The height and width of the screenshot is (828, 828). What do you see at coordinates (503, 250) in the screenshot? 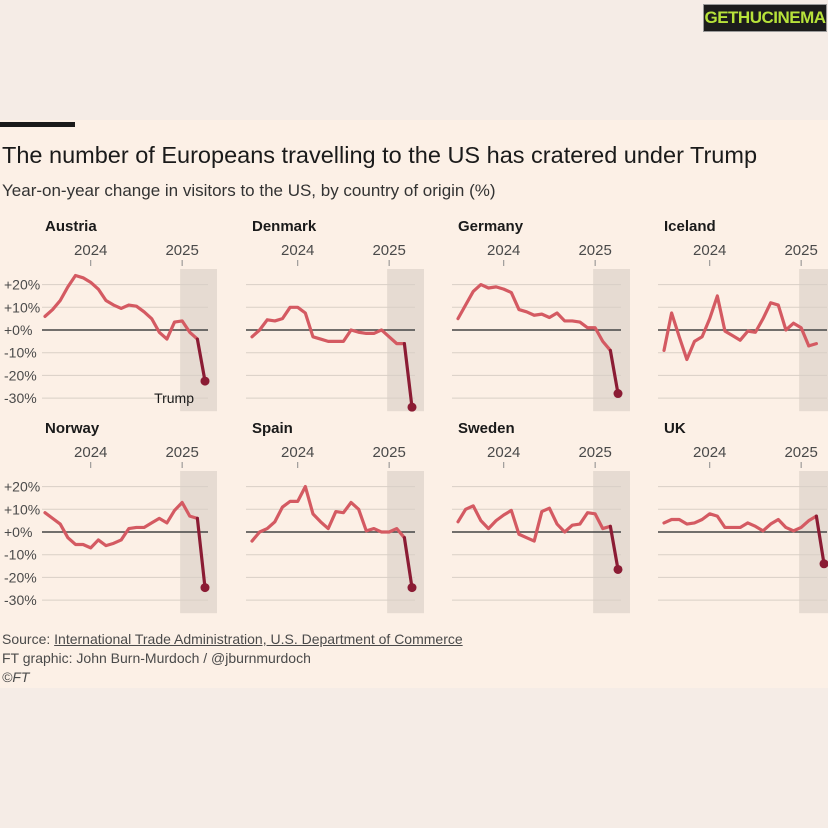
I see `x-tick-label-germany: 2024` at bounding box center [503, 250].